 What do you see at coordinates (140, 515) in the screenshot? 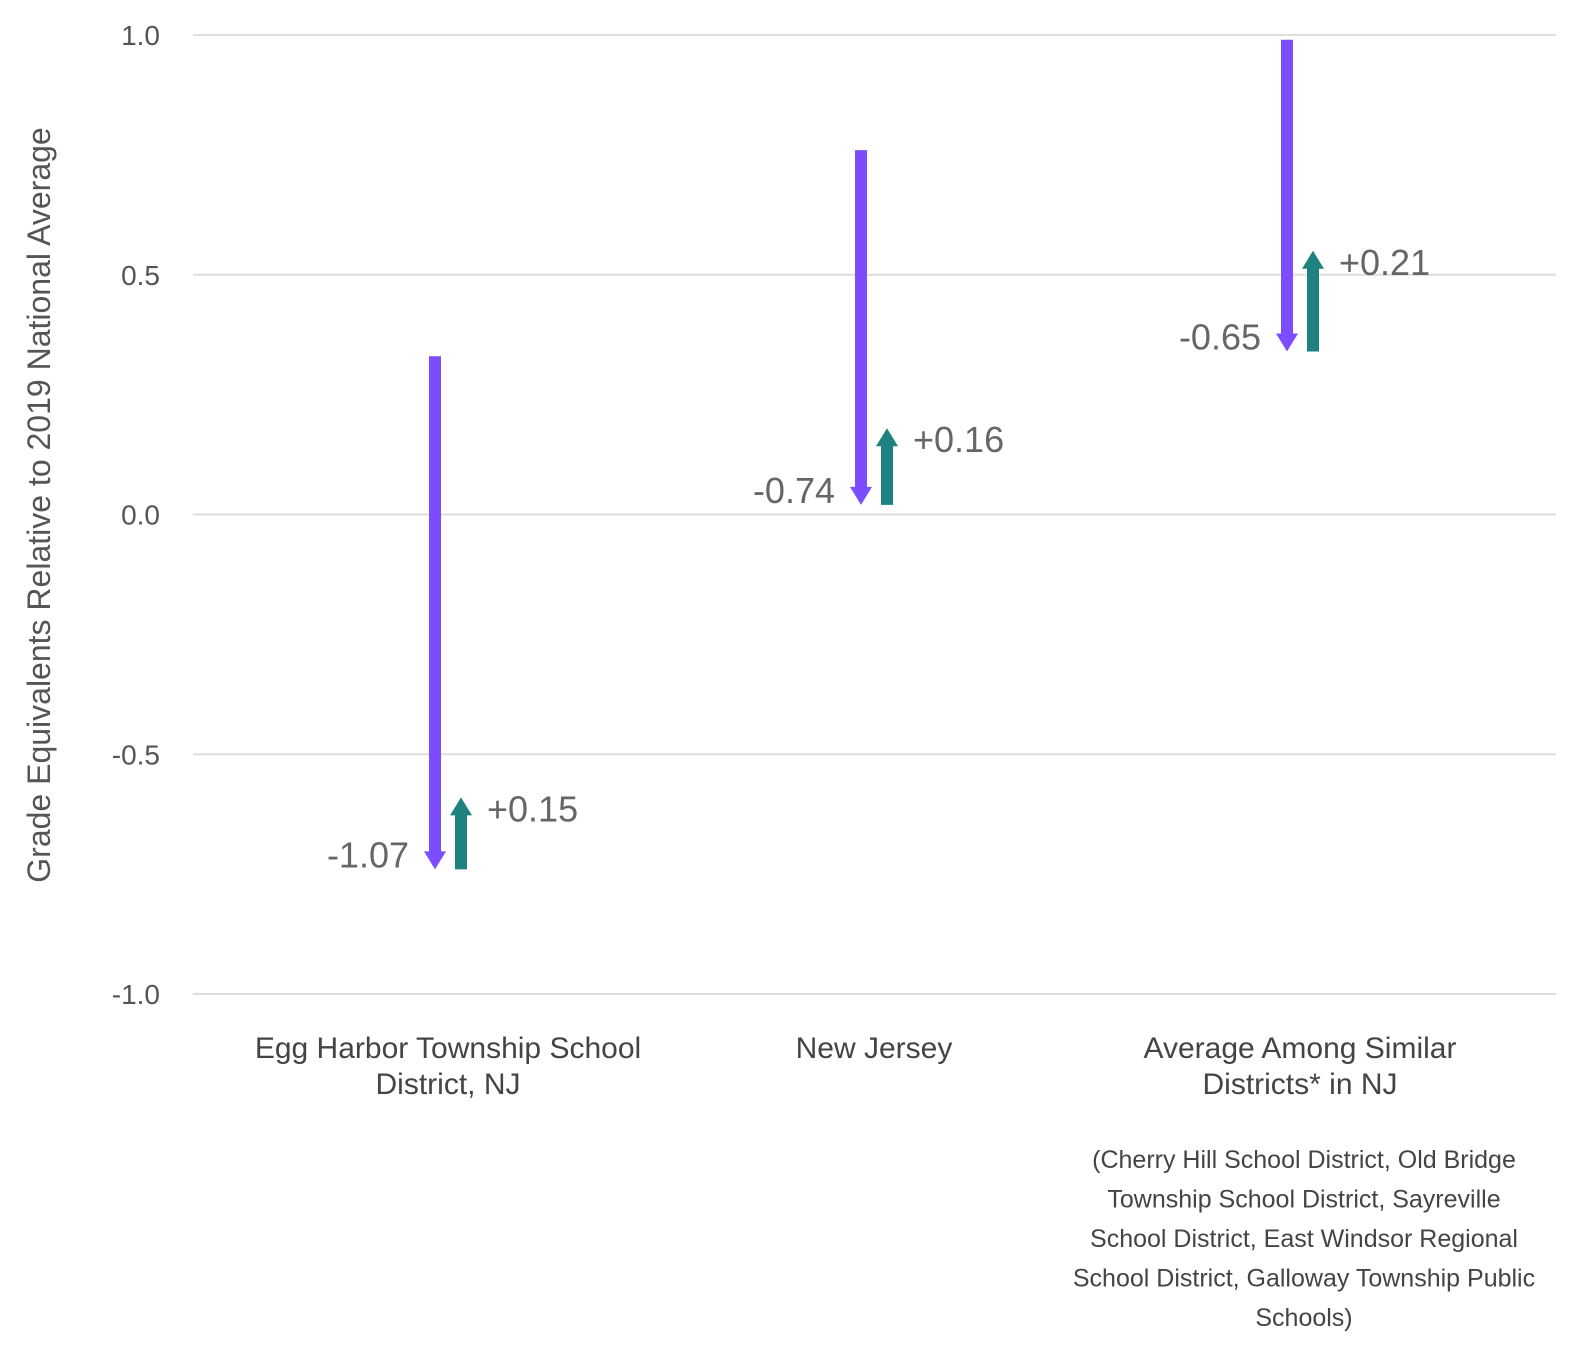
I see `y-tick-label: 0.0` at bounding box center [140, 515].